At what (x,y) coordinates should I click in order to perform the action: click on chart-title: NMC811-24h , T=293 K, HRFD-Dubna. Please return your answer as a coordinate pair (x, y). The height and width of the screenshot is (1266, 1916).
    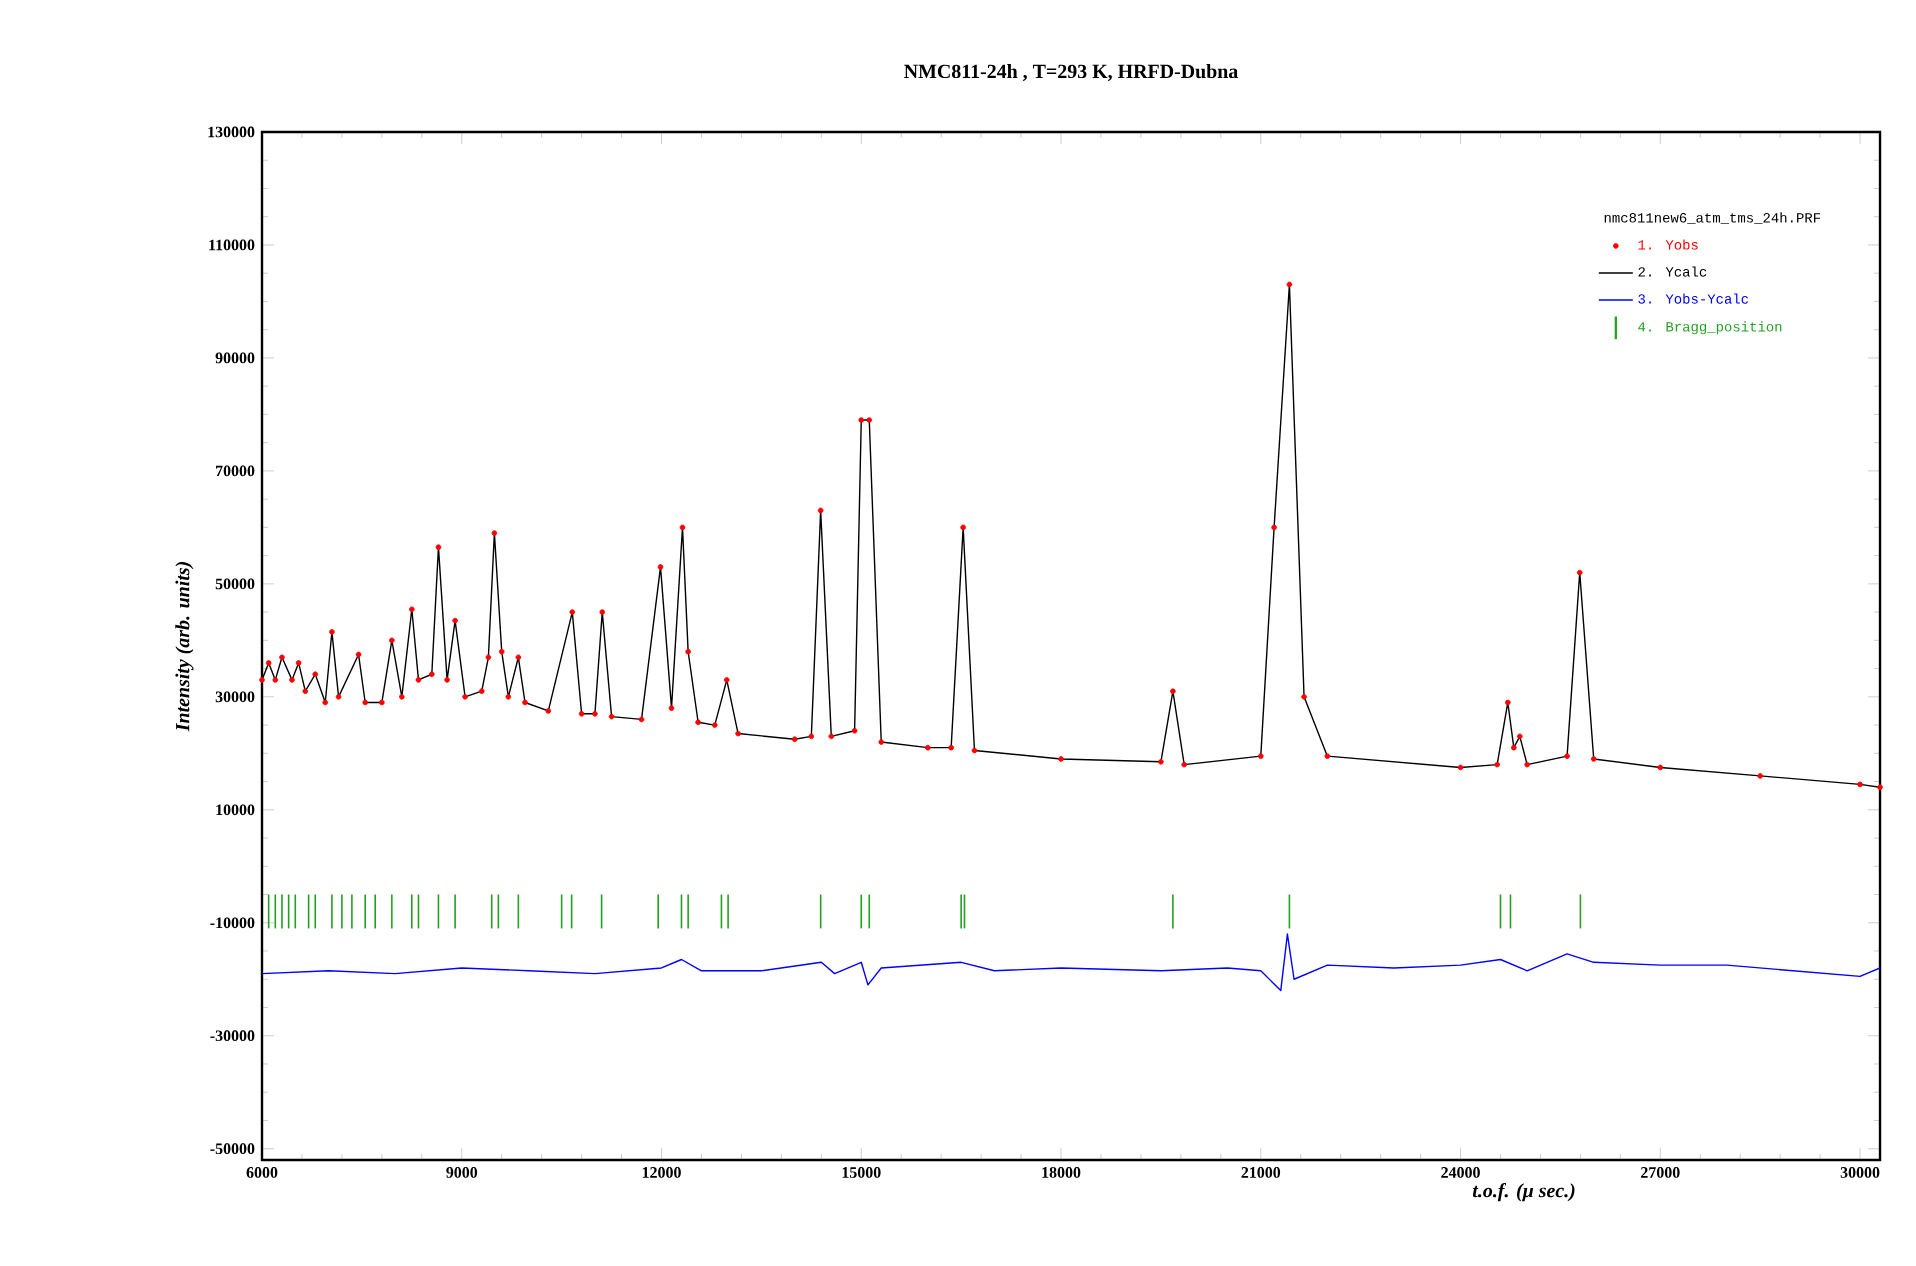
    Looking at the image, I should click on (1071, 72).